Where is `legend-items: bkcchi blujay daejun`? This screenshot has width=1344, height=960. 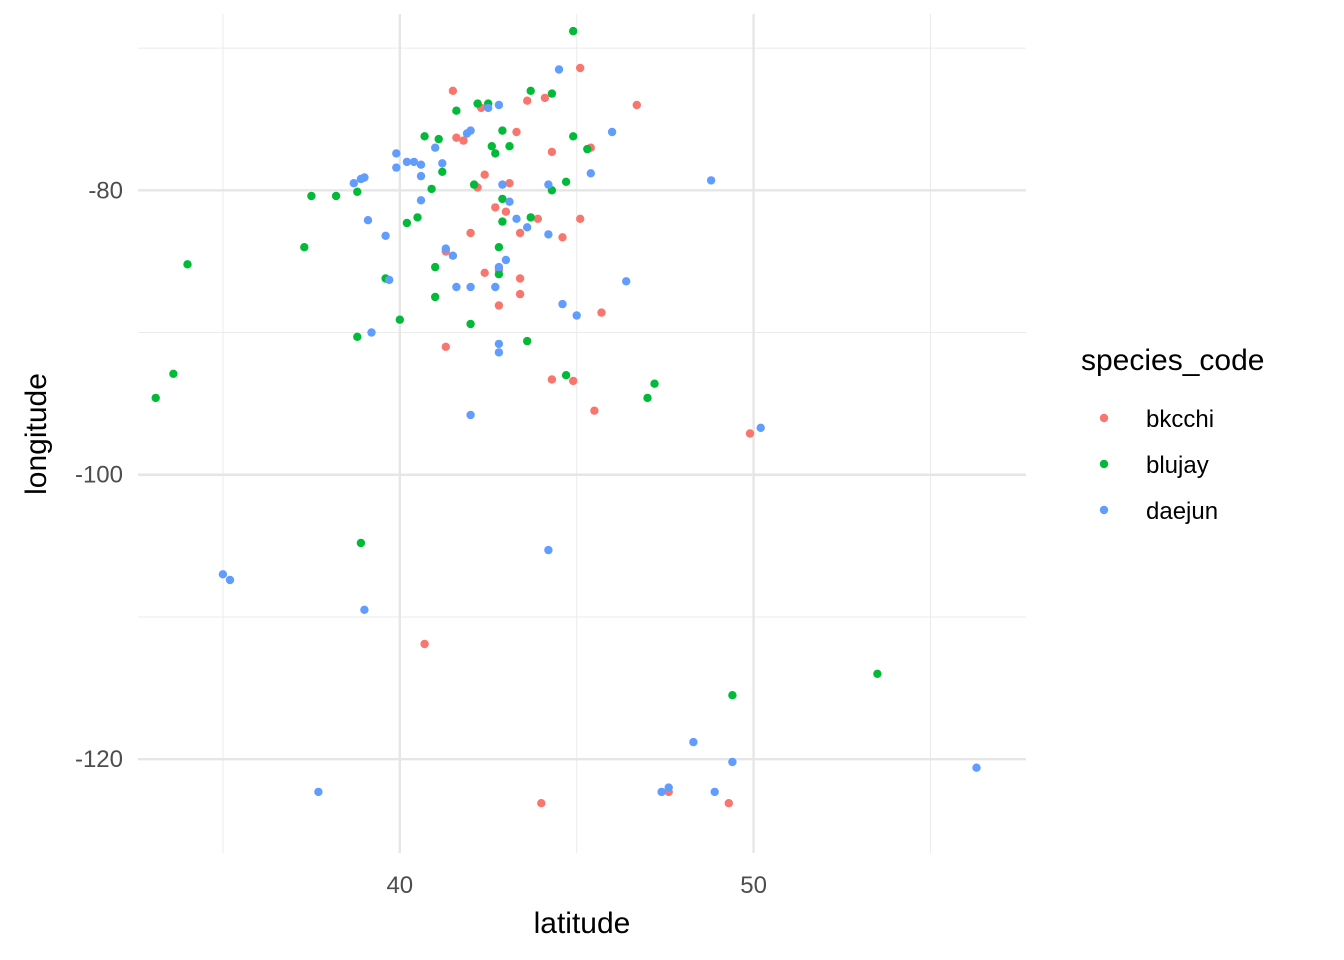 legend-items: bkcchi blujay daejun is located at coordinates (1158, 465).